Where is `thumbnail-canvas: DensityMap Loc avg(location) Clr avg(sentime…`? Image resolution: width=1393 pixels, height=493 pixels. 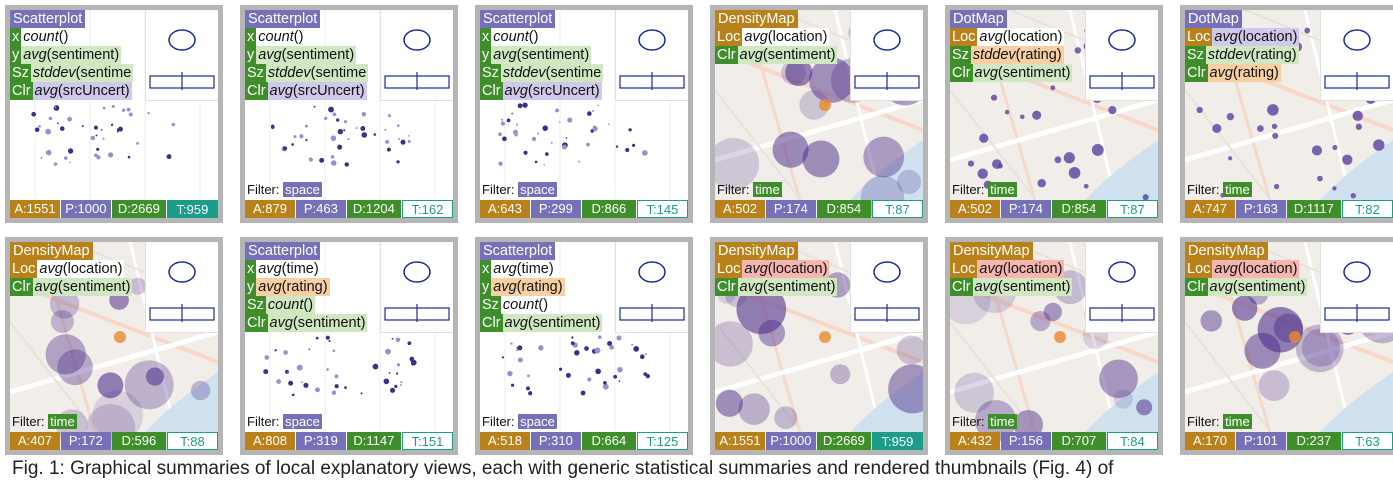 thumbnail-canvas: DensityMap Loc avg(location) Clr avg(sentime… is located at coordinates (1054, 346).